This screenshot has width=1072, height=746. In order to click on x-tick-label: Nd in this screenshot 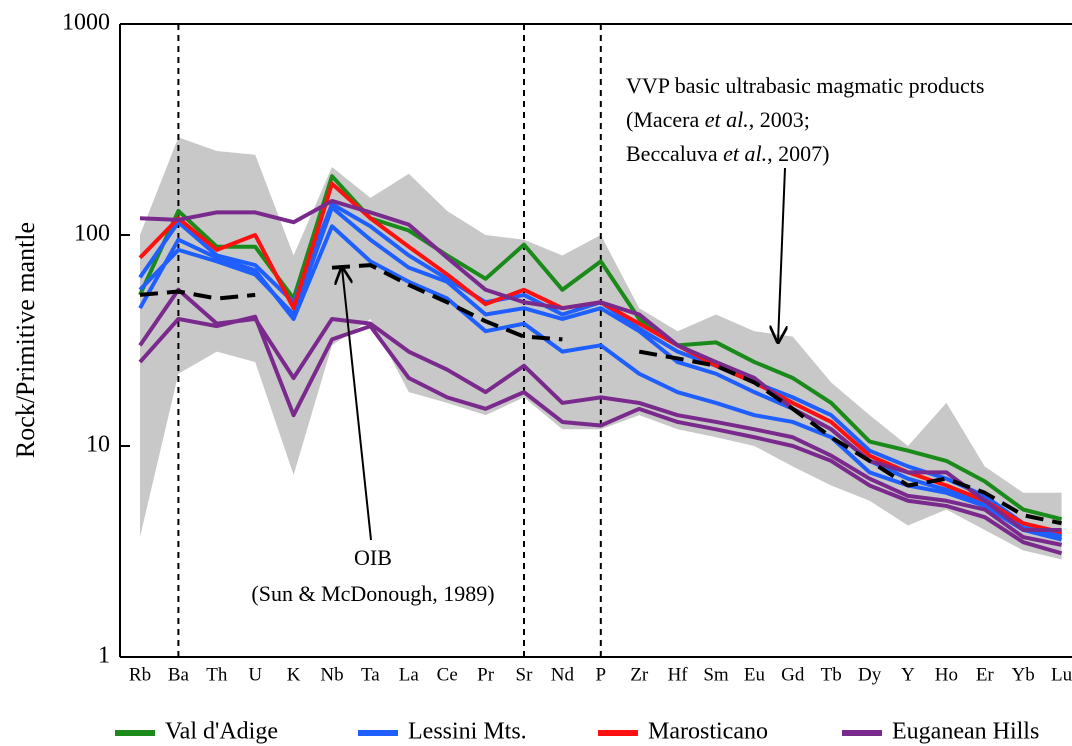, I will do `click(563, 674)`.